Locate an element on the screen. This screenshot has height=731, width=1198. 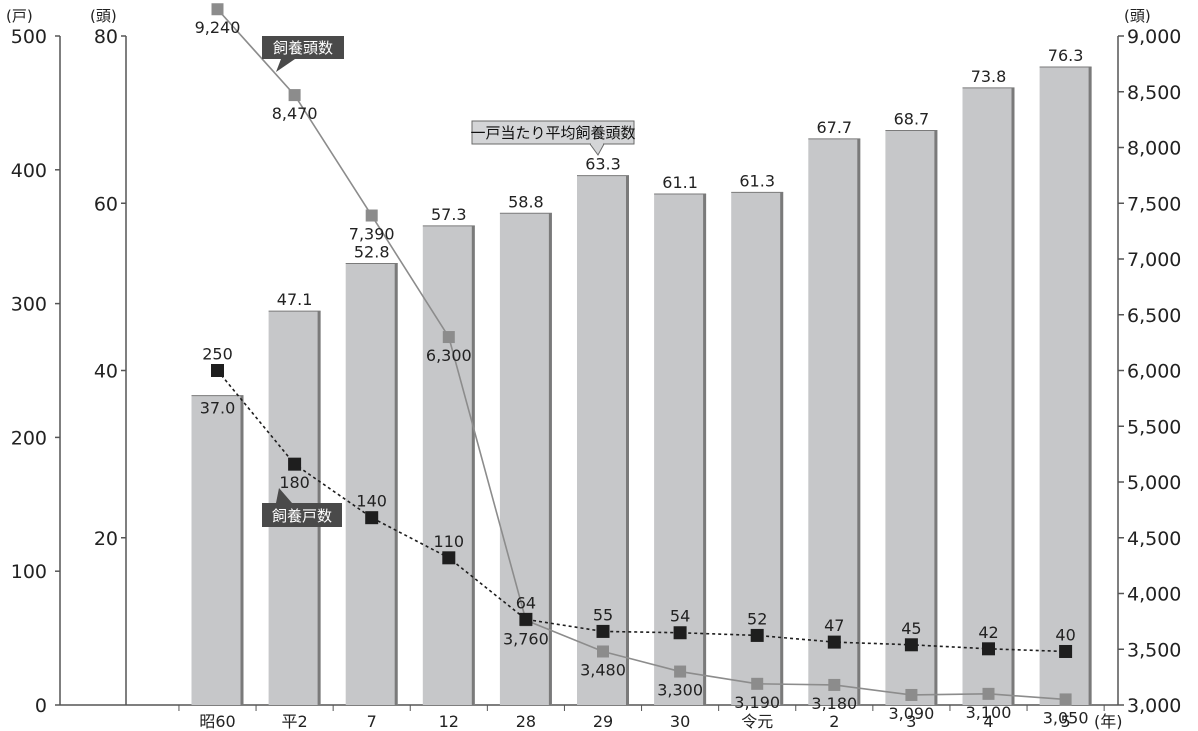
heads-callout-pointer is located at coordinates (285, 65).